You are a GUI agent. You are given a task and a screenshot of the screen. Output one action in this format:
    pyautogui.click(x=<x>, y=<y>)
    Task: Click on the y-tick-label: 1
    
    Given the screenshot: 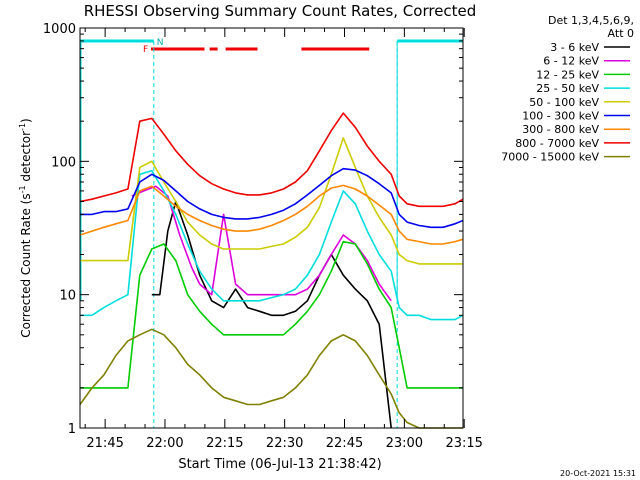 What is the action you would take?
    pyautogui.click(x=72, y=429)
    